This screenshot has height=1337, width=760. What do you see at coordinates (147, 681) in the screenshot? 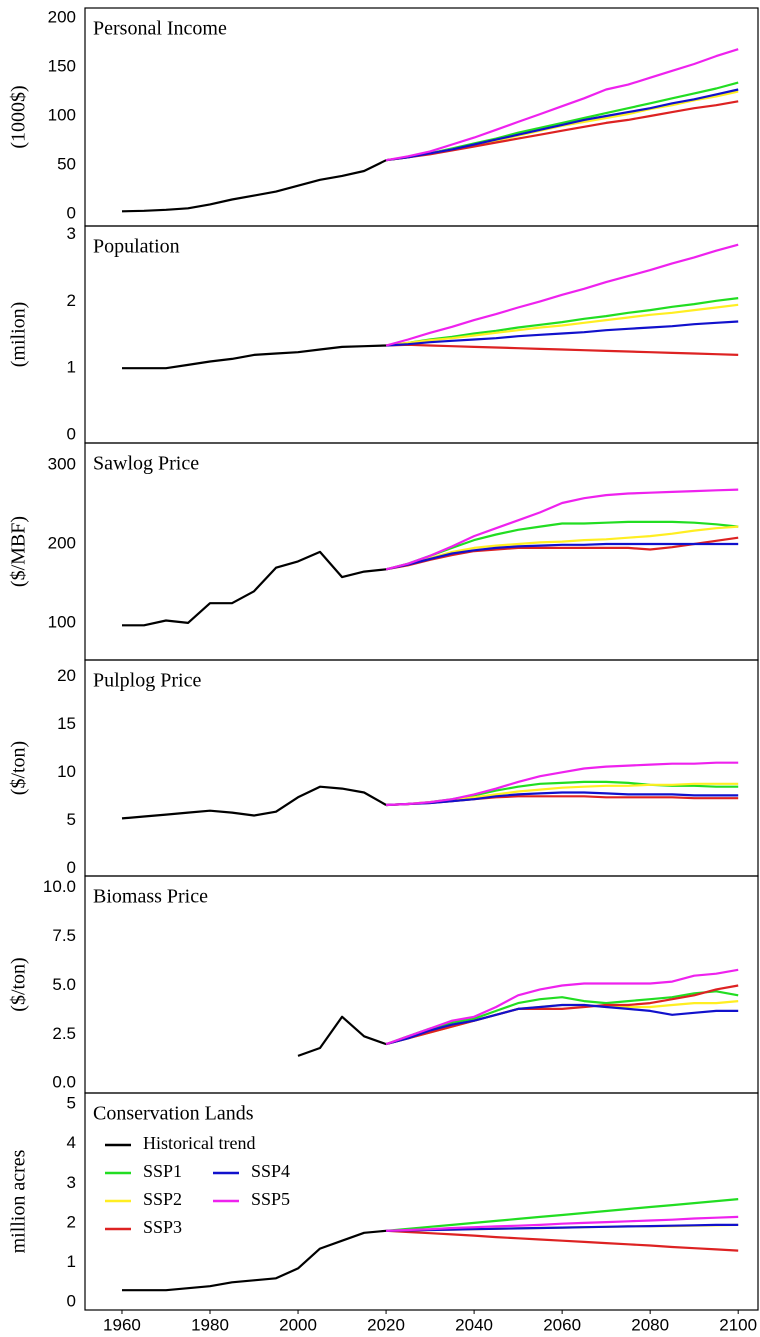
I see `panel-title: Pulplog Price` at bounding box center [147, 681].